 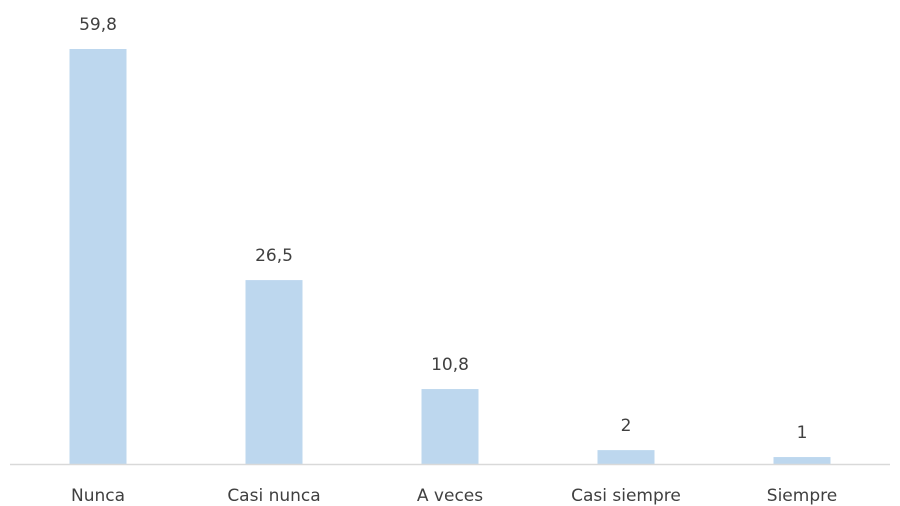 What do you see at coordinates (626, 496) in the screenshot?
I see `category-label-3: Casi siempre` at bounding box center [626, 496].